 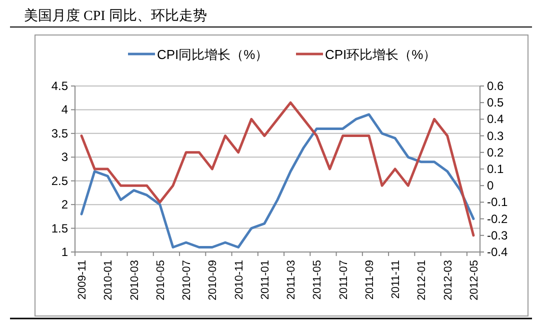 What do you see at coordinates (160, 280) in the screenshot?
I see `x-tick-label: 2010-05` at bounding box center [160, 280].